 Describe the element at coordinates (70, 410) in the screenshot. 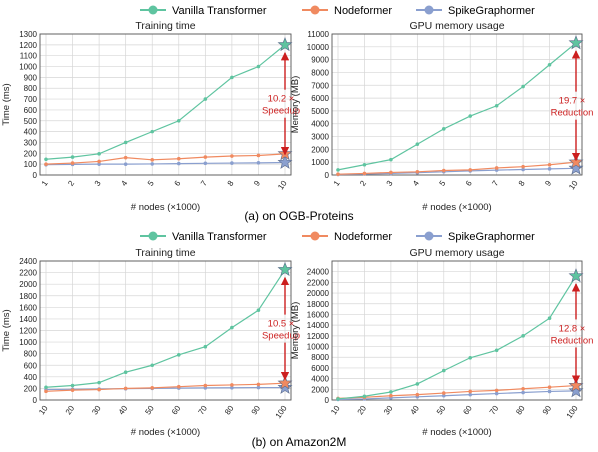

I see `x-tick-label: 20` at that location.